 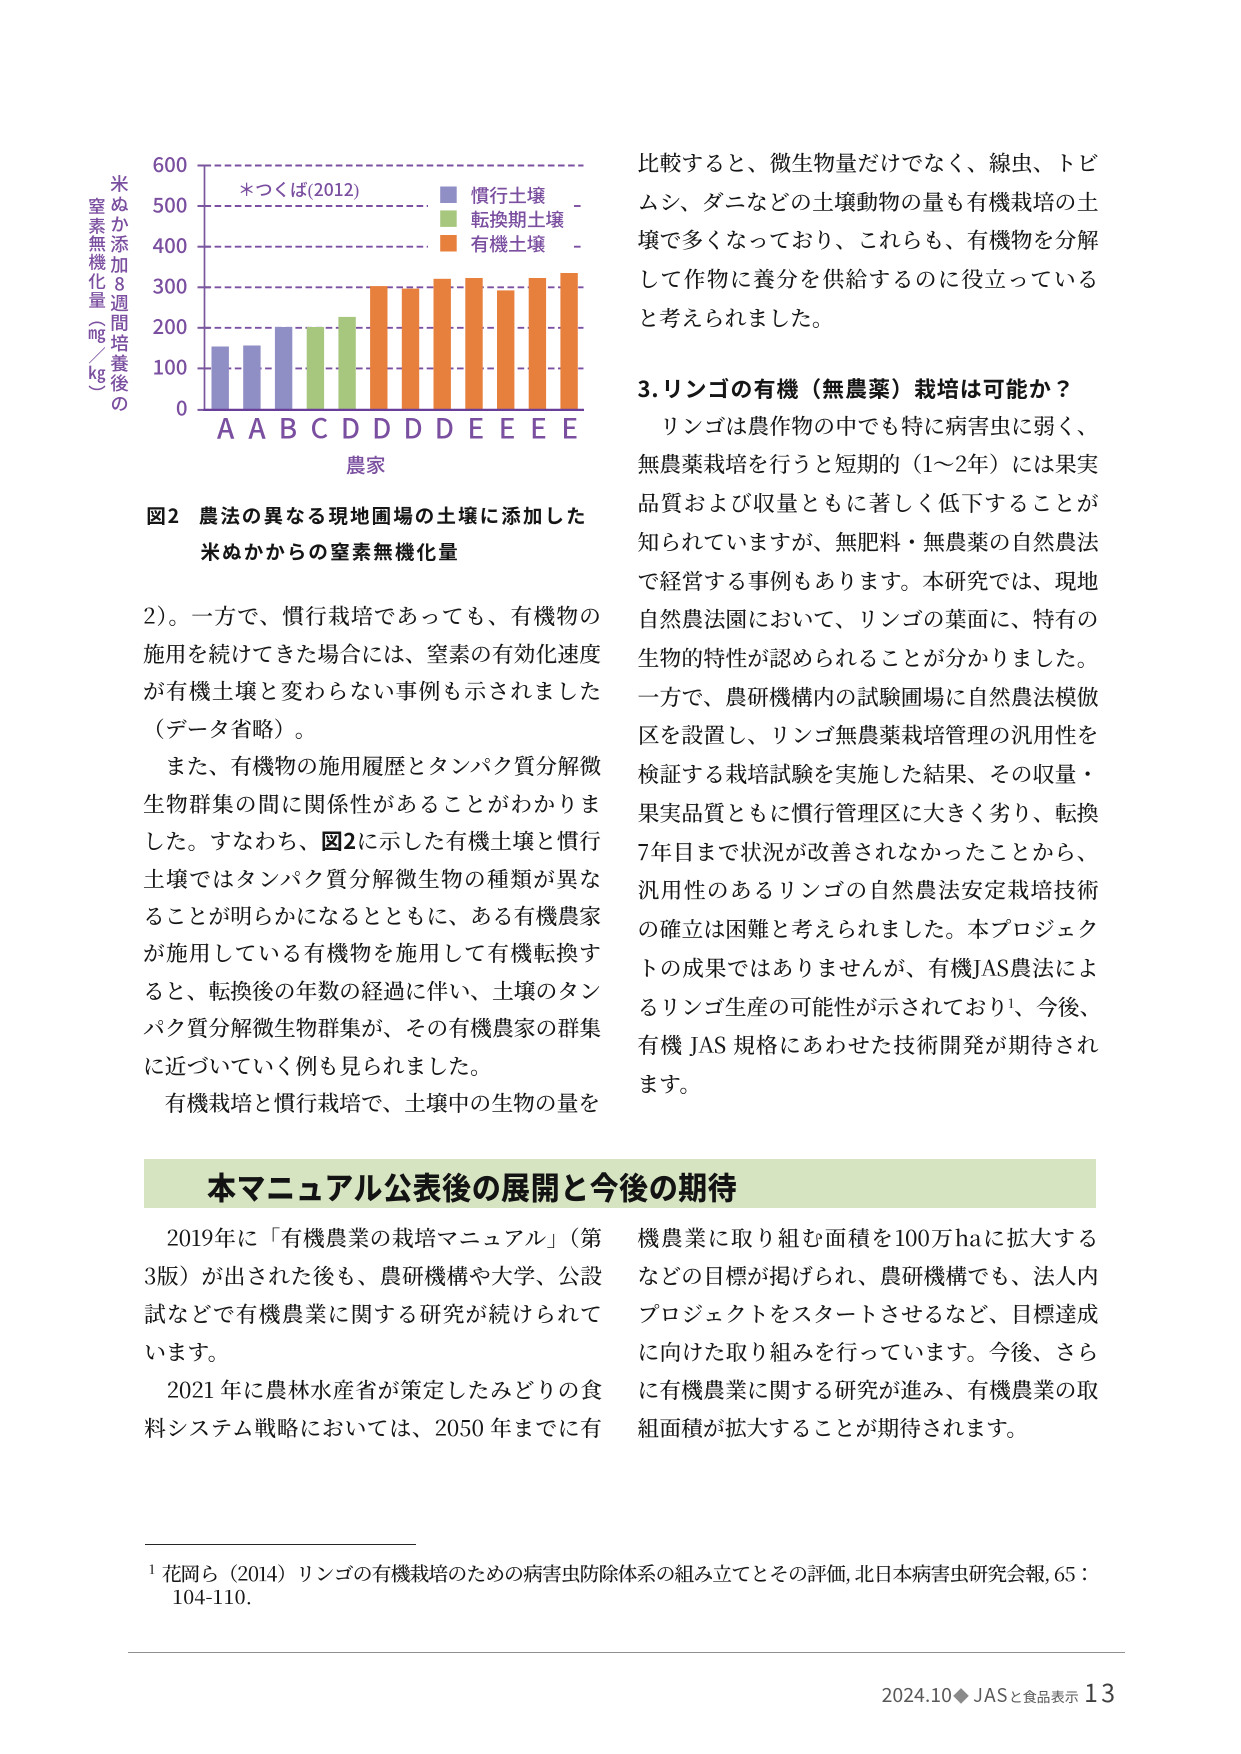 I want to click on svg-text: 慣行土壌, so click(x=508, y=195).